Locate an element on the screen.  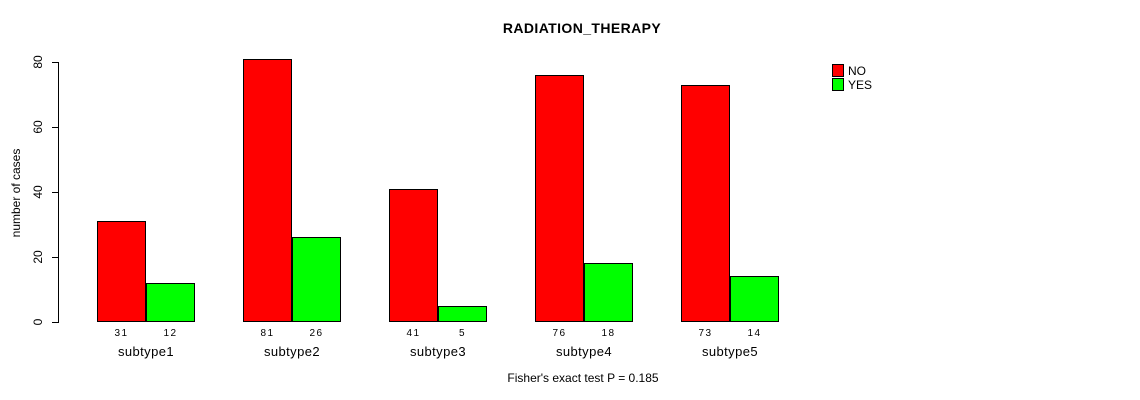
category-label-subtype5: subtype5 is located at coordinates (730, 351).